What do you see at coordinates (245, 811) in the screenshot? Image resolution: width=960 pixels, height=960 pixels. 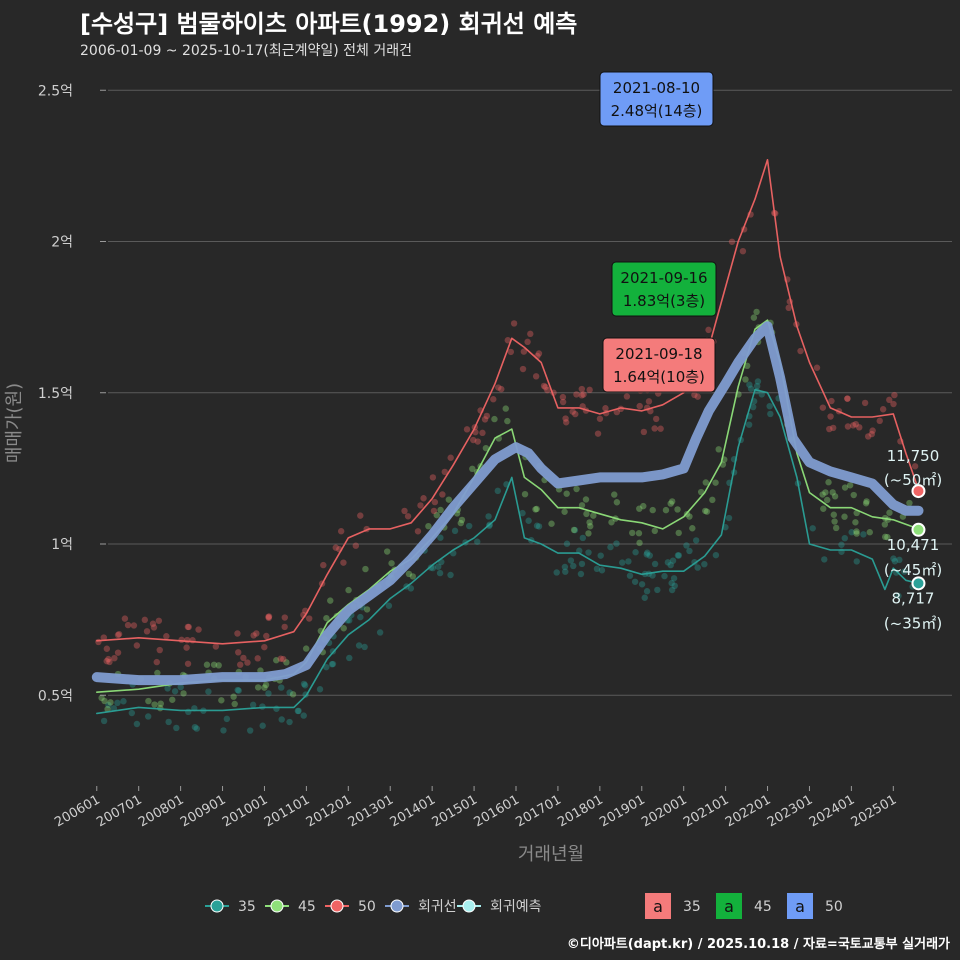 I see `x-tick-label: 201001` at bounding box center [245, 811].